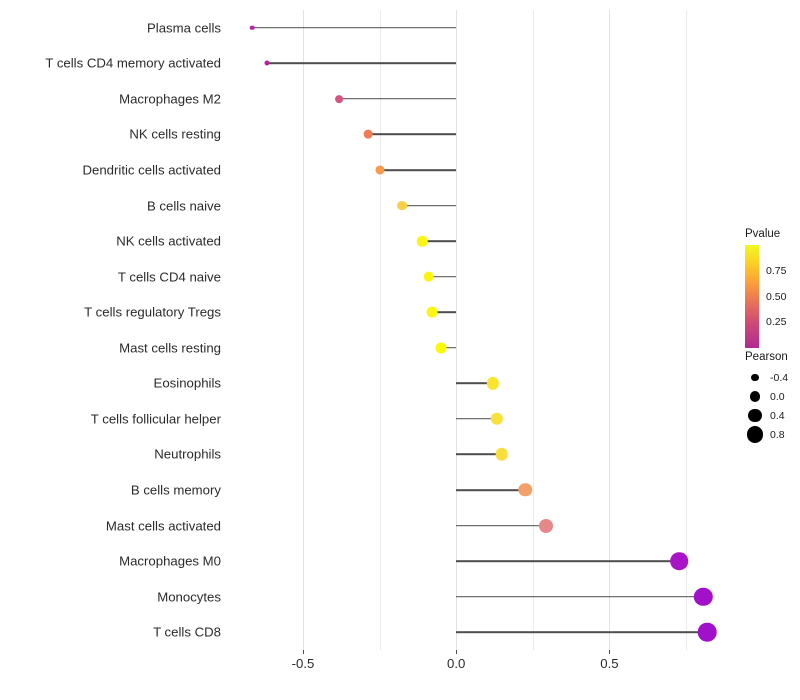  What do you see at coordinates (777, 396) in the screenshot?
I see `size-legend-label: 0.0` at bounding box center [777, 396].